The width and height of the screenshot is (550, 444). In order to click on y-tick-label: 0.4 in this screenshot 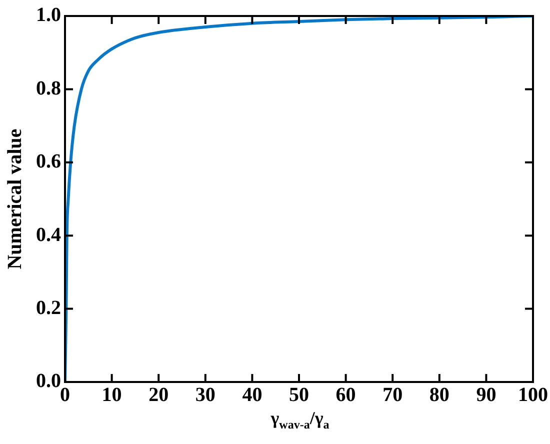, I will do `click(48, 235)`.